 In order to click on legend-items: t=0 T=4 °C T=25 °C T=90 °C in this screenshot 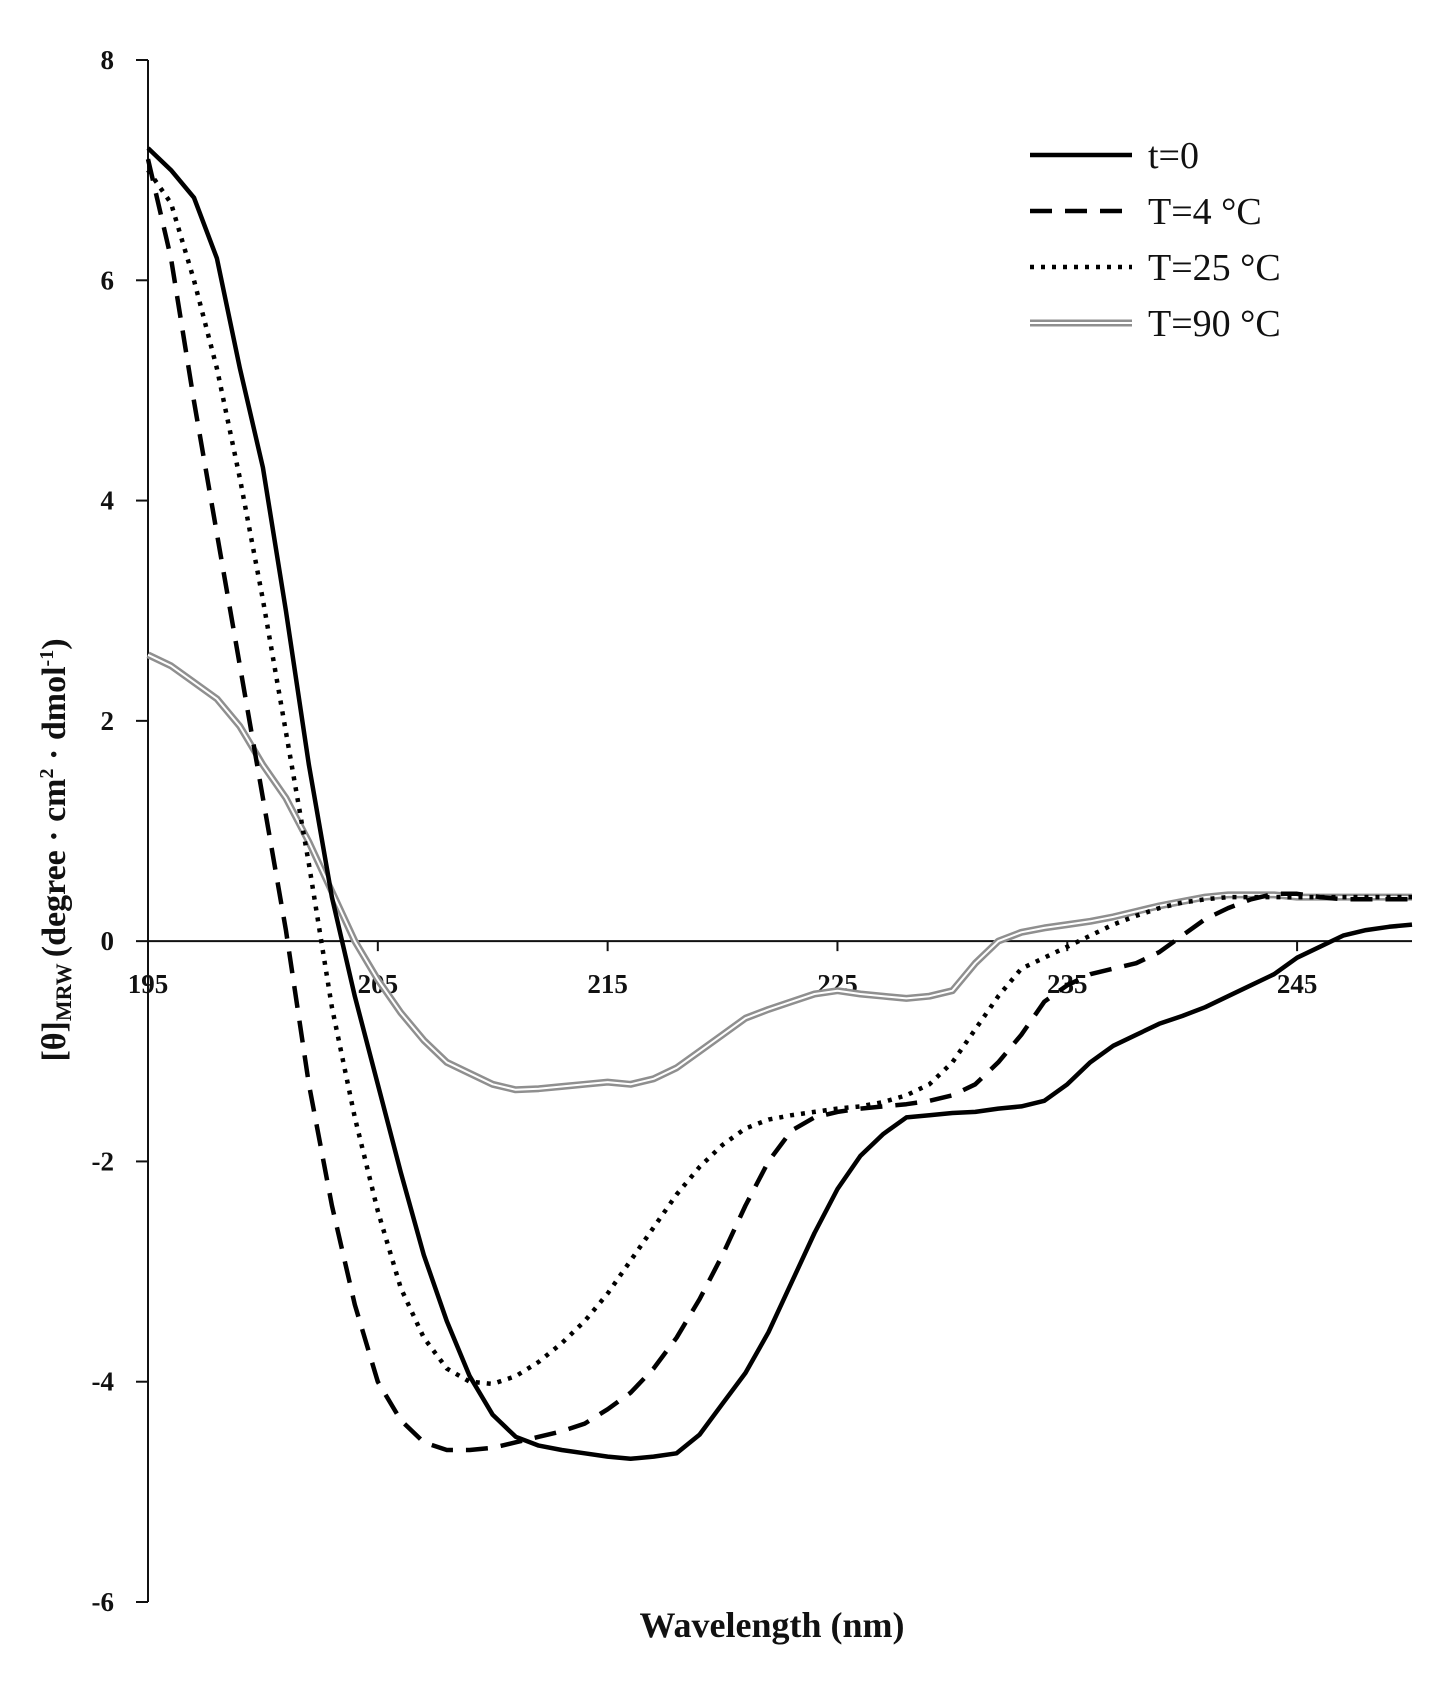, I will do `click(1155, 240)`.